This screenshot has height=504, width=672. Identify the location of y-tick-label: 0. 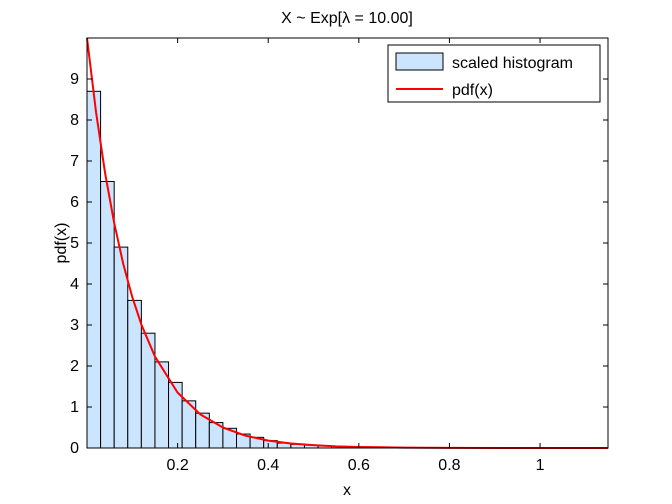
(74, 448).